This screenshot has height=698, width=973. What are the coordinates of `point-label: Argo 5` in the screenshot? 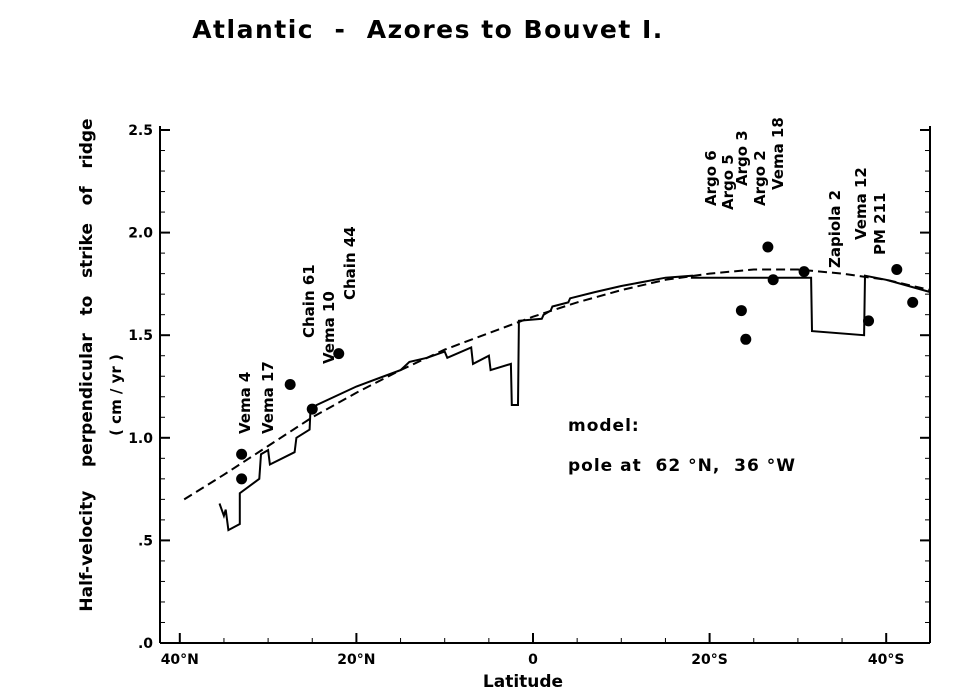 It's located at (728, 182).